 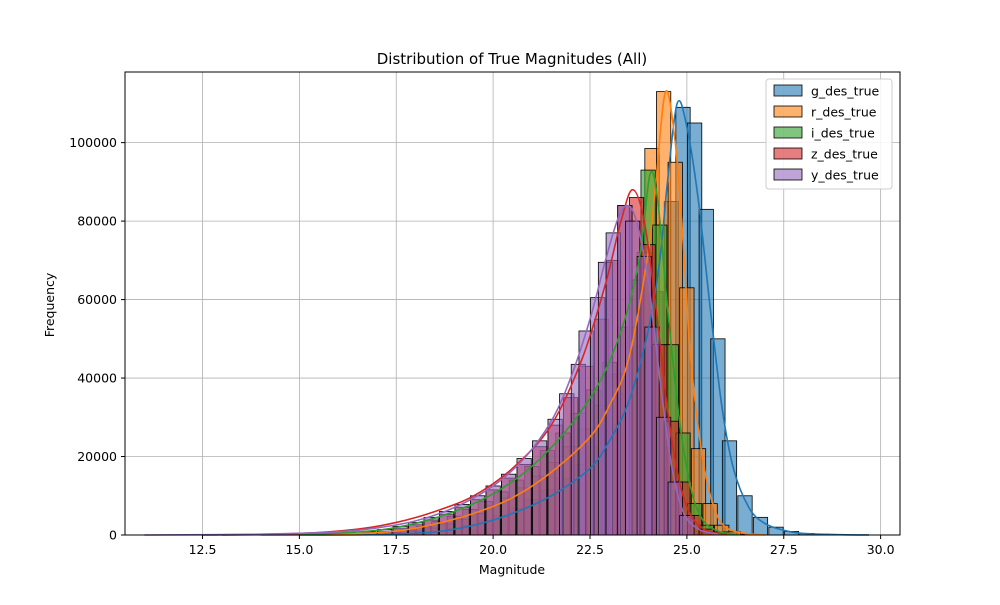 What do you see at coordinates (493, 549) in the screenshot?
I see `x-tick-label: 20.0` at bounding box center [493, 549].